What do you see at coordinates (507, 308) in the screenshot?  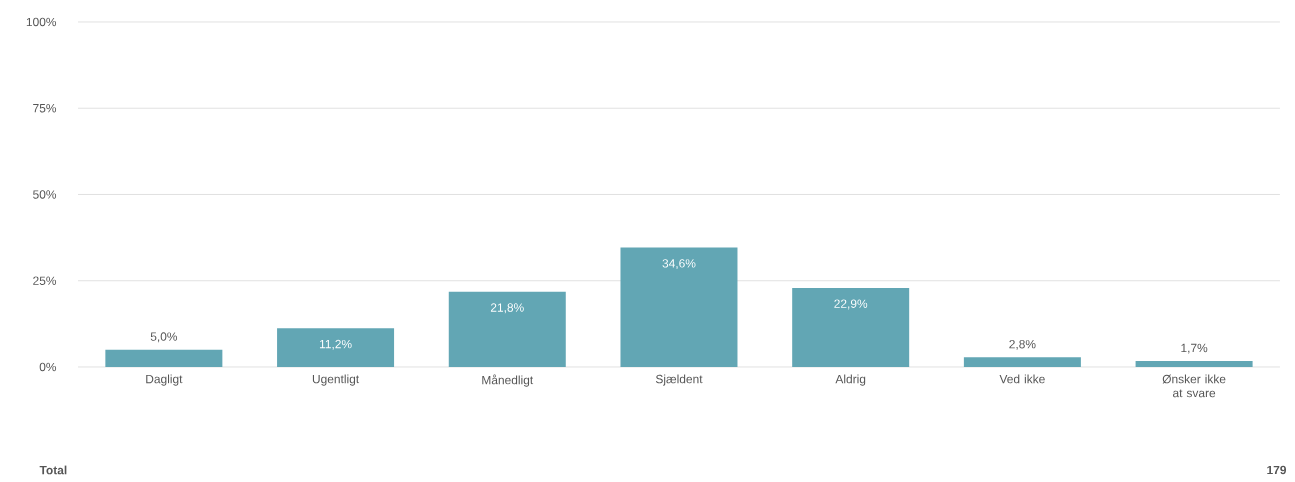 I see `data-label: 21,8%` at bounding box center [507, 308].